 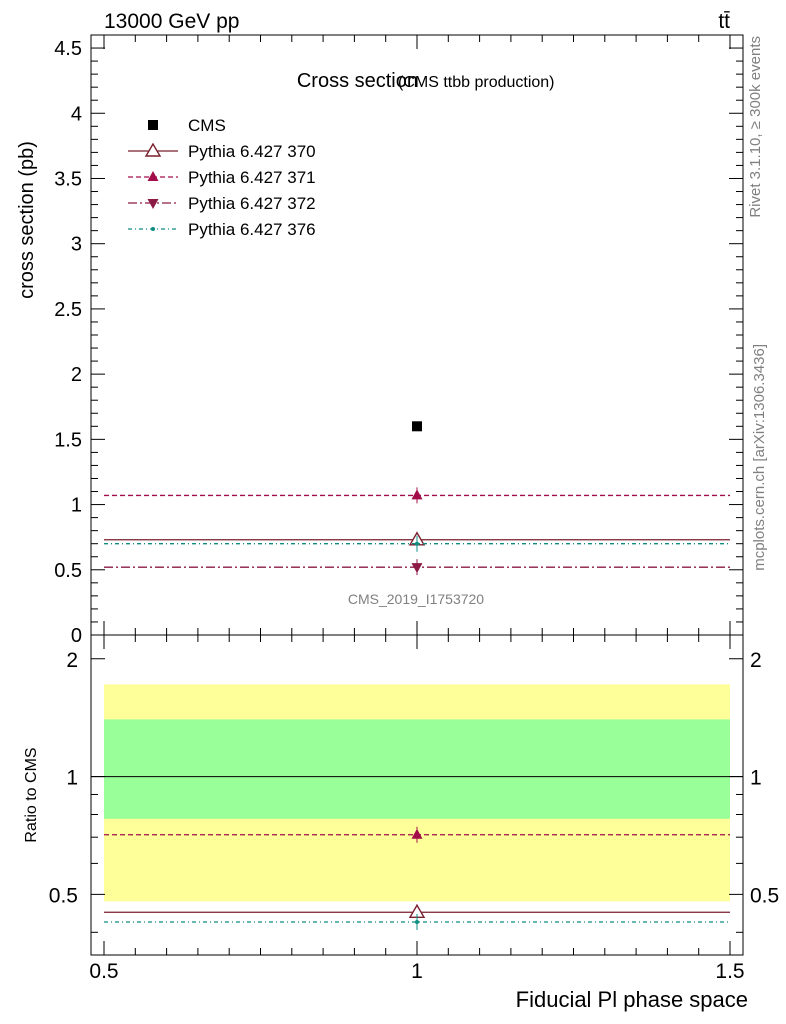 I want to click on rivet-label: Rivet 3.1.10, ≥ 300k events, so click(x=755, y=127).